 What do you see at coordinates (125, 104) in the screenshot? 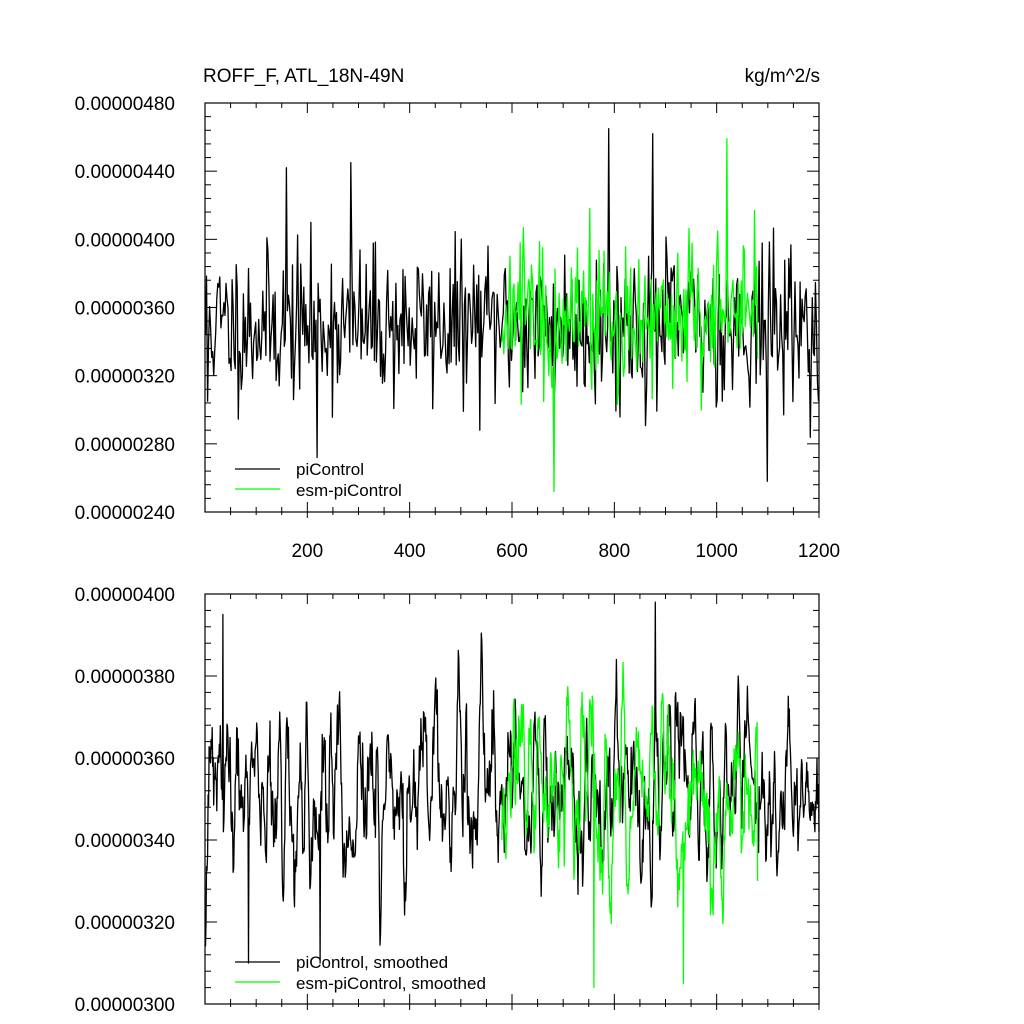
I see `y-tick-label: 0.00000480` at bounding box center [125, 104].